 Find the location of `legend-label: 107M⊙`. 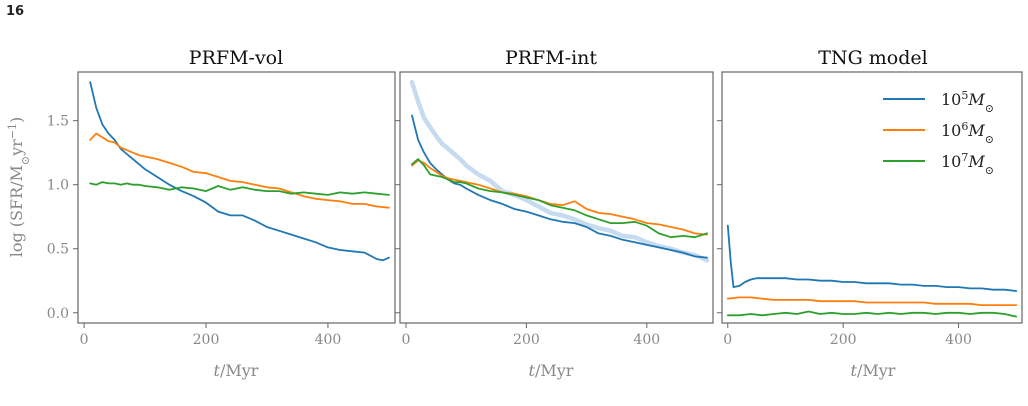

legend-label: 107M⊙ is located at coordinates (967, 164).